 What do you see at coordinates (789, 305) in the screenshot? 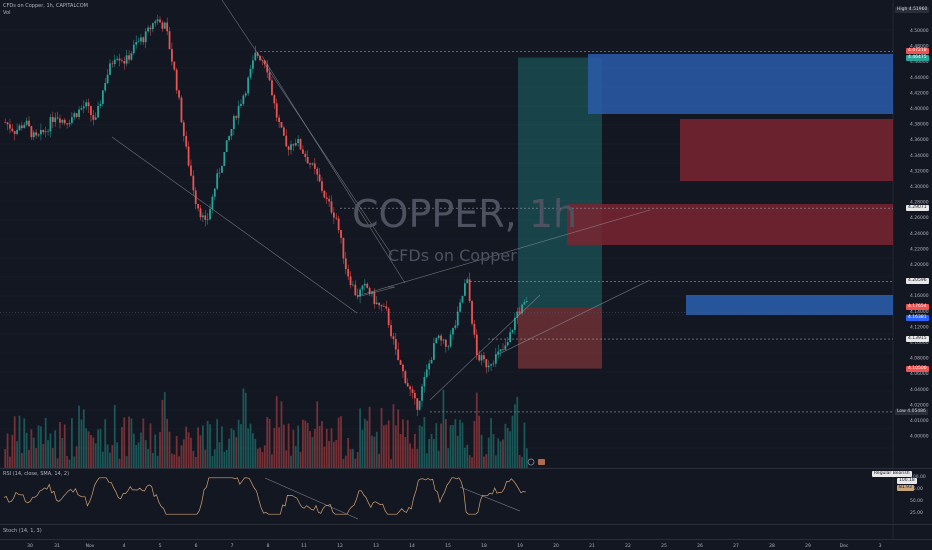
I see `demand-zone-blue` at bounding box center [789, 305].